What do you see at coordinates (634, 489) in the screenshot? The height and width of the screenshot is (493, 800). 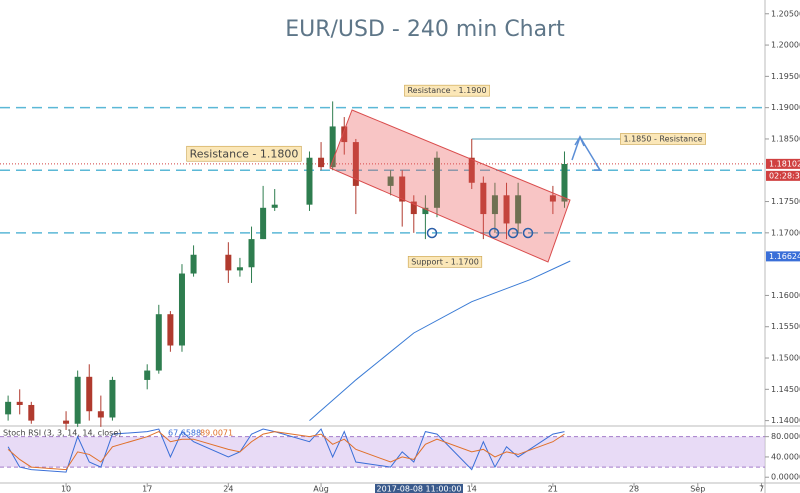 I see `x-tick-label: 28` at bounding box center [634, 489].